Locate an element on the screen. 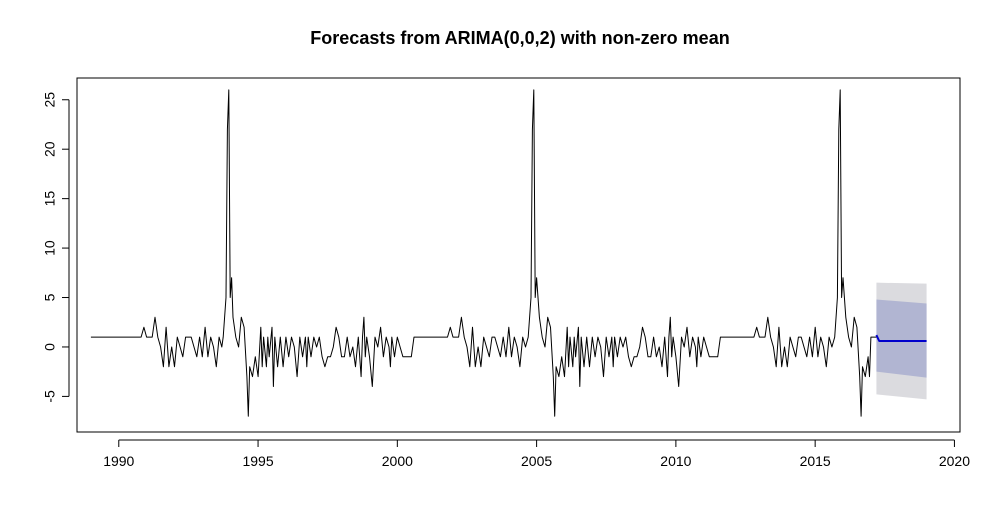  x-tick-label: 2015 is located at coordinates (815, 461).